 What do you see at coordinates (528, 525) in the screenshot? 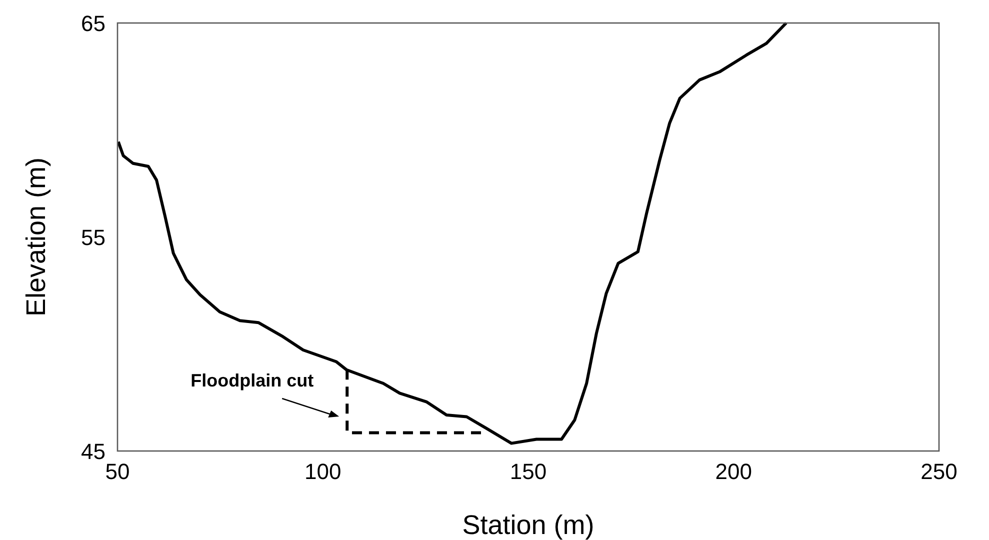
I see `x-axis-title: Station (m)` at bounding box center [528, 525].